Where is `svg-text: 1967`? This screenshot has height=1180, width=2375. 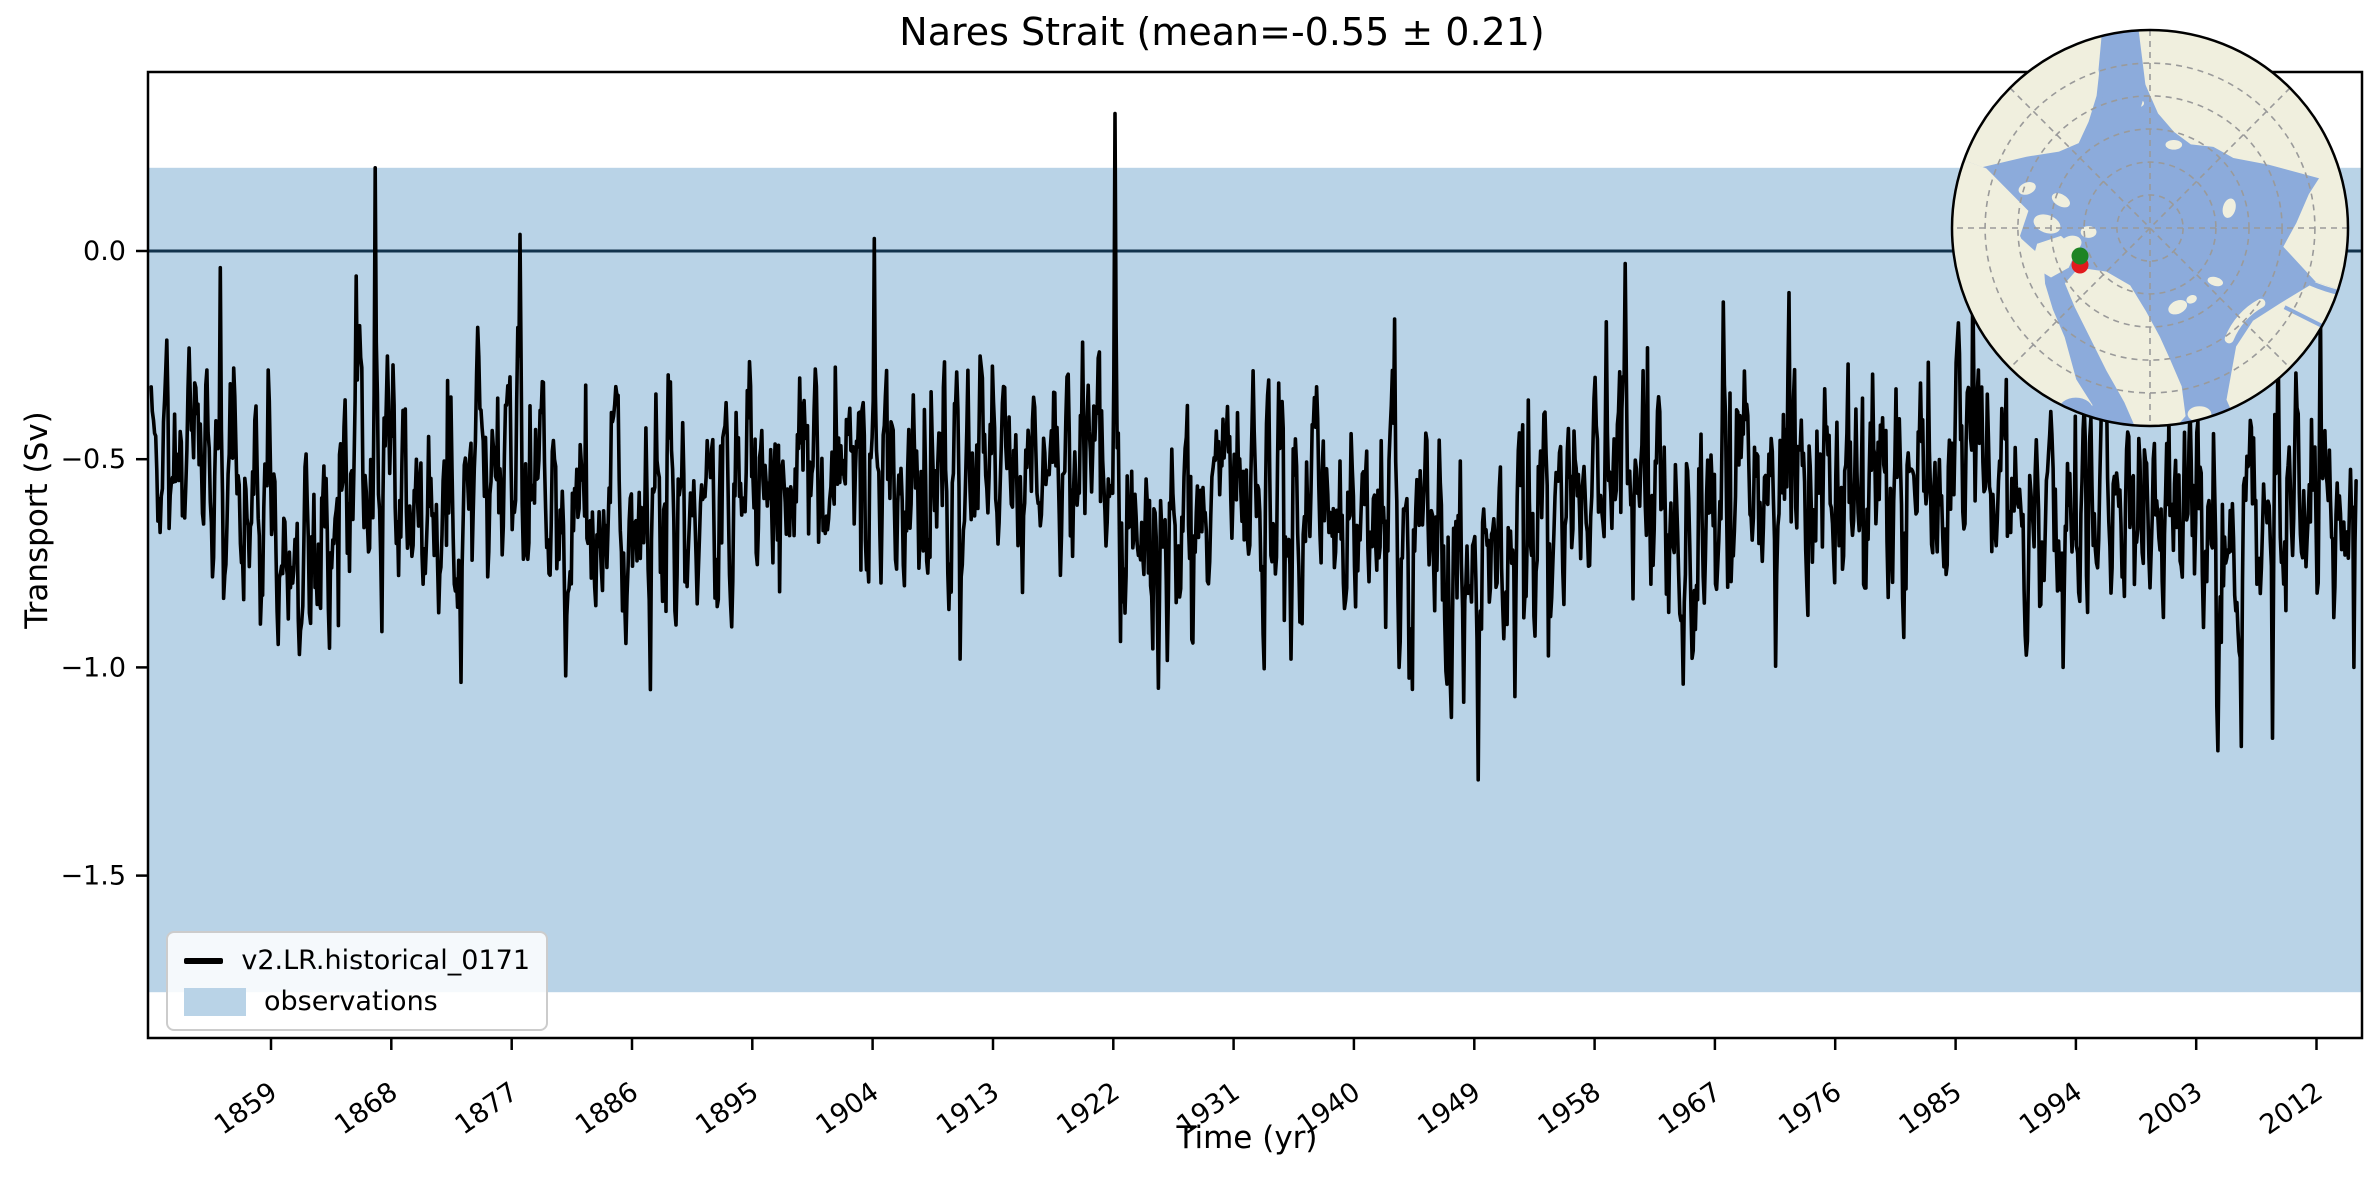
svg-text: 1967 is located at coordinates (1690, 1108).